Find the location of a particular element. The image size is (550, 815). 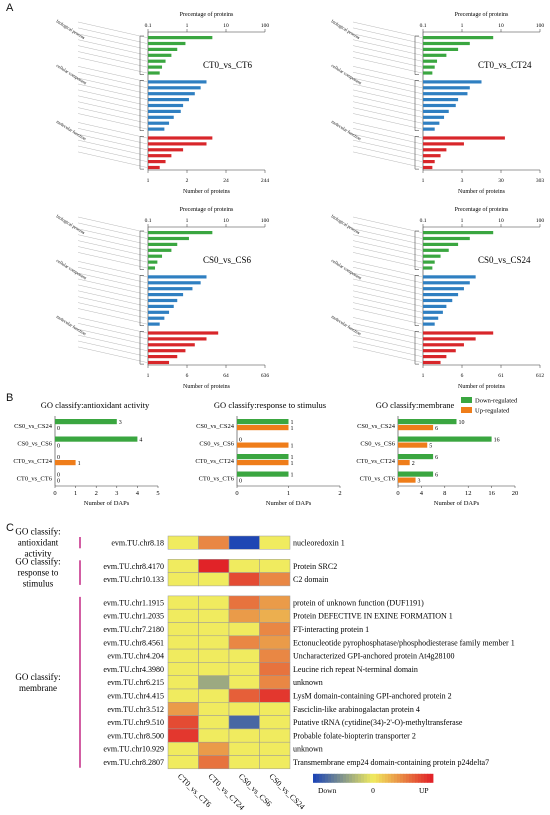

heatmap-gene-id: evm.TU.chr8.2807 is located at coordinates (133, 762).